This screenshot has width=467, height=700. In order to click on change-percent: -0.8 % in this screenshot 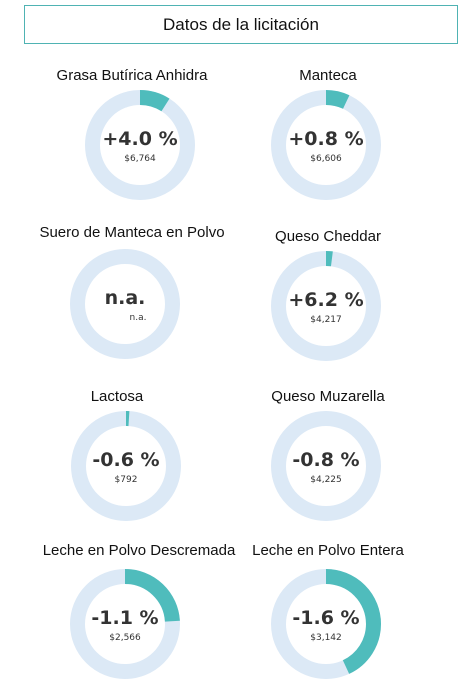, I will do `click(326, 460)`.